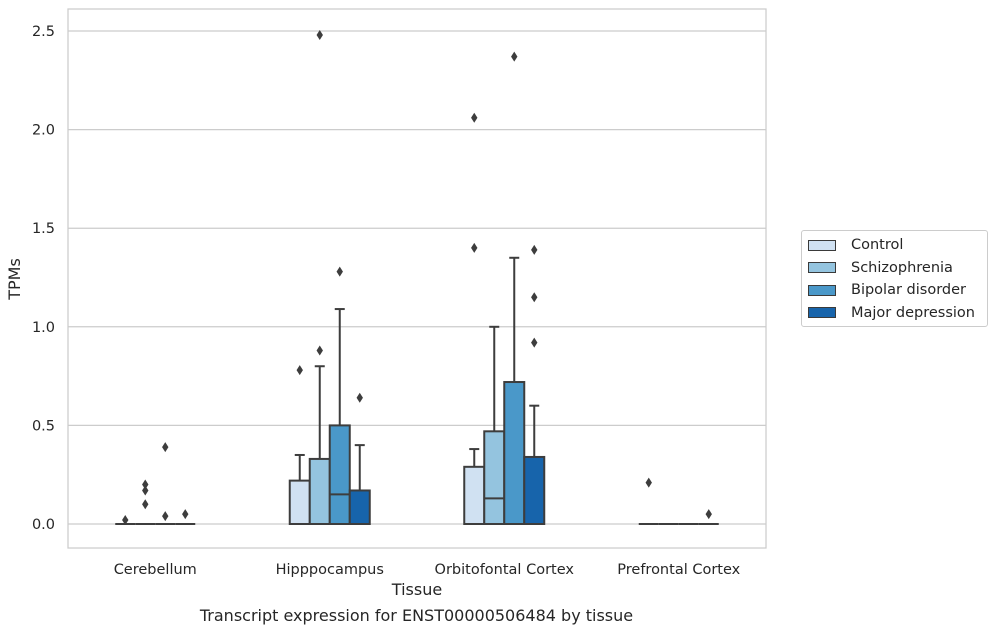  Describe the element at coordinates (913, 312) in the screenshot. I see `legend-label: Major depression` at that location.